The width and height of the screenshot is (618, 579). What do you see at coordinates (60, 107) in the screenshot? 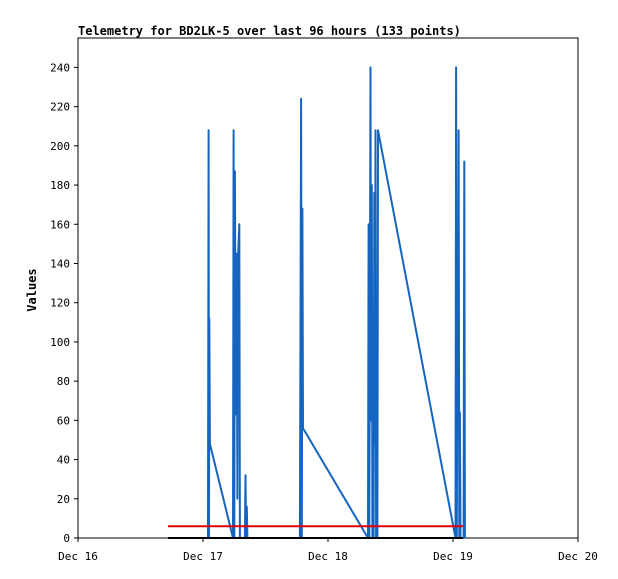
I see `y-tick-label: 220` at bounding box center [60, 107].